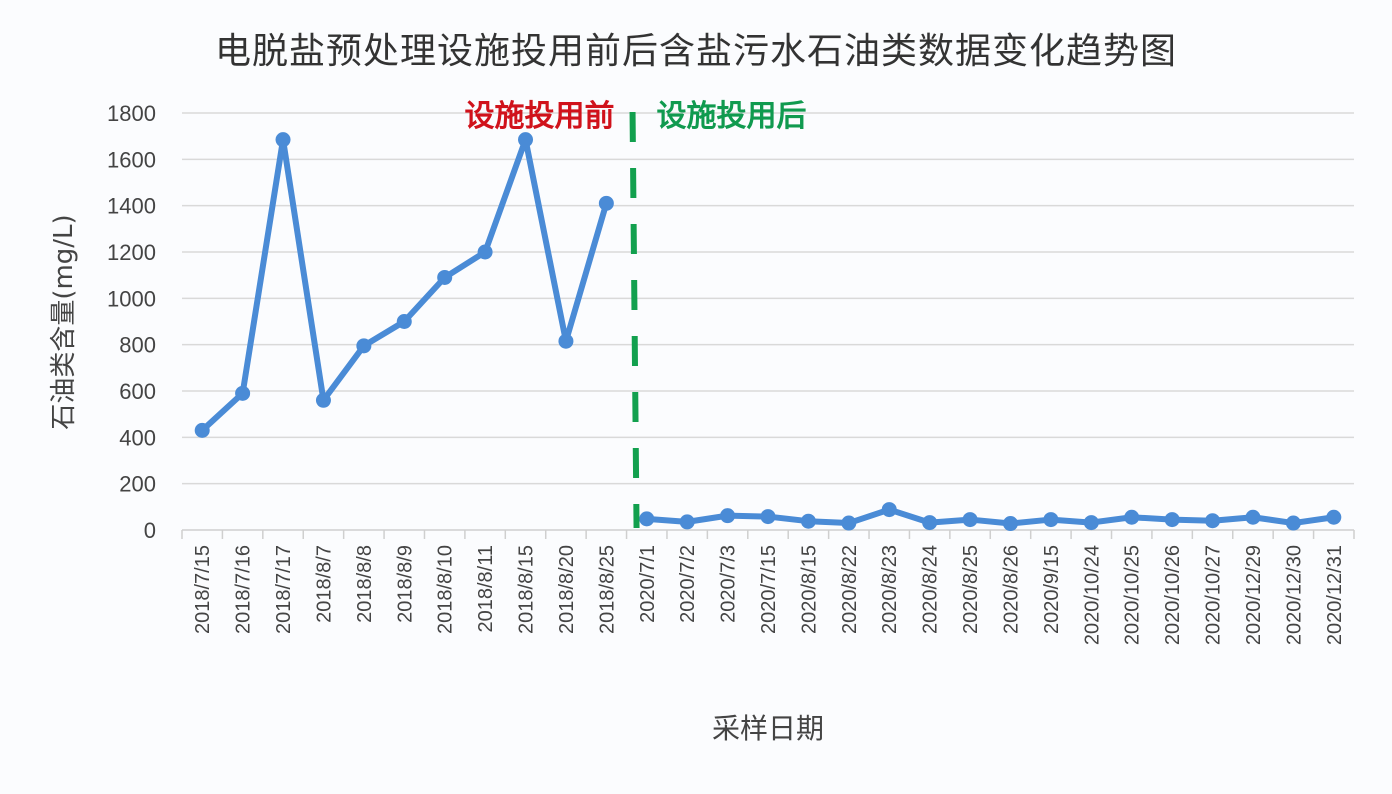  I want to click on x-tick-label: 2020/7/3, so click(729, 584).